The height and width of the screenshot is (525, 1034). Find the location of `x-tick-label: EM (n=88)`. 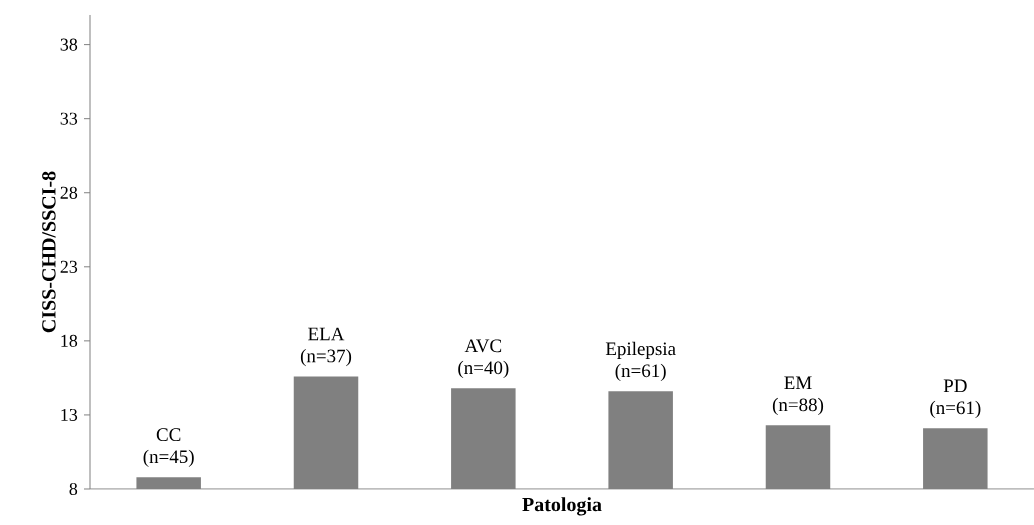

x-tick-label: EM (n=88) is located at coordinates (798, 396).